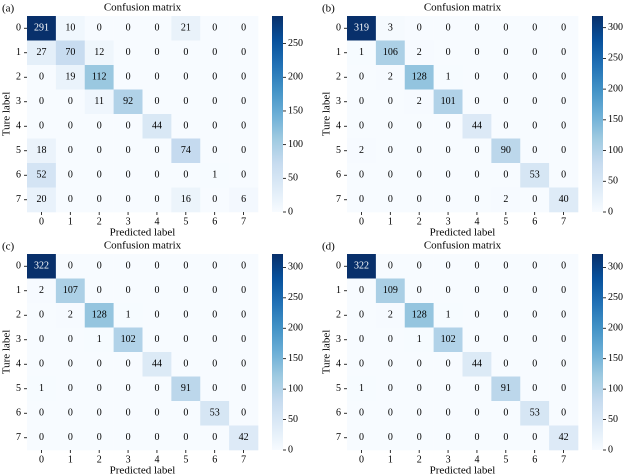 The height and width of the screenshot is (475, 640). Describe the element at coordinates (338, 28) in the screenshot. I see `y-tick-label: 0` at that location.